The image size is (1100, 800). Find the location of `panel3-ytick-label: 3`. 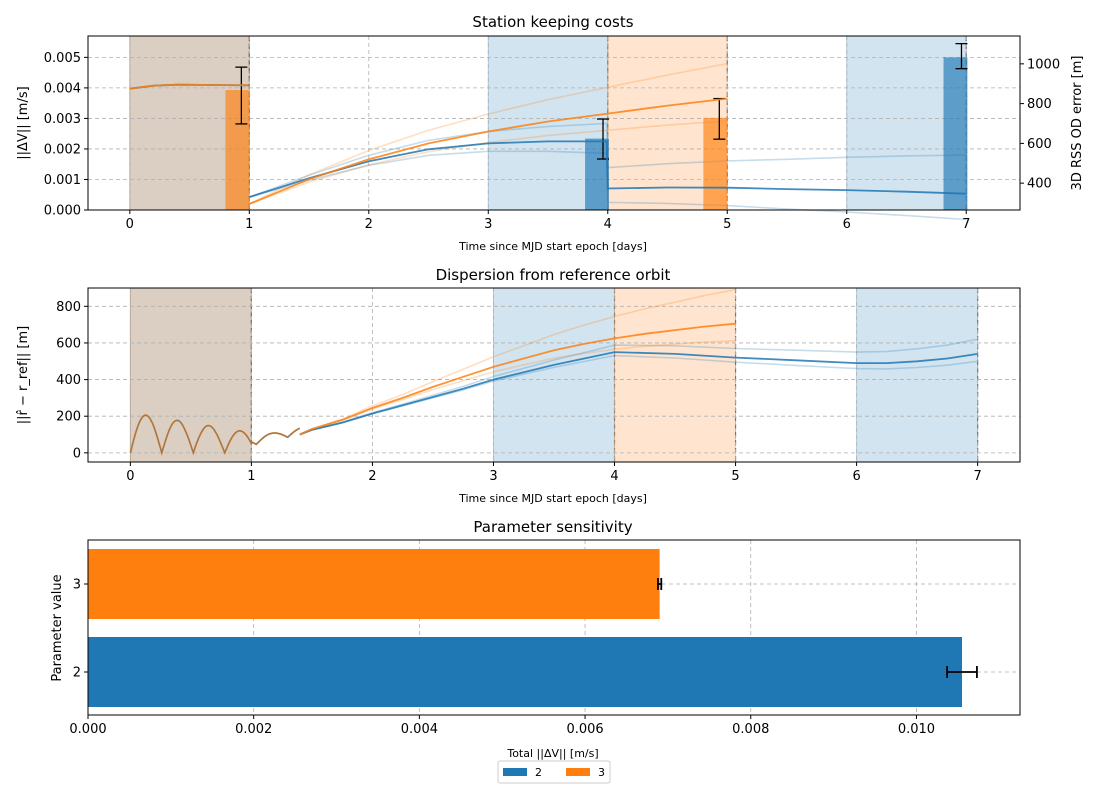

panel3-ytick-label: 3 is located at coordinates (77, 585).